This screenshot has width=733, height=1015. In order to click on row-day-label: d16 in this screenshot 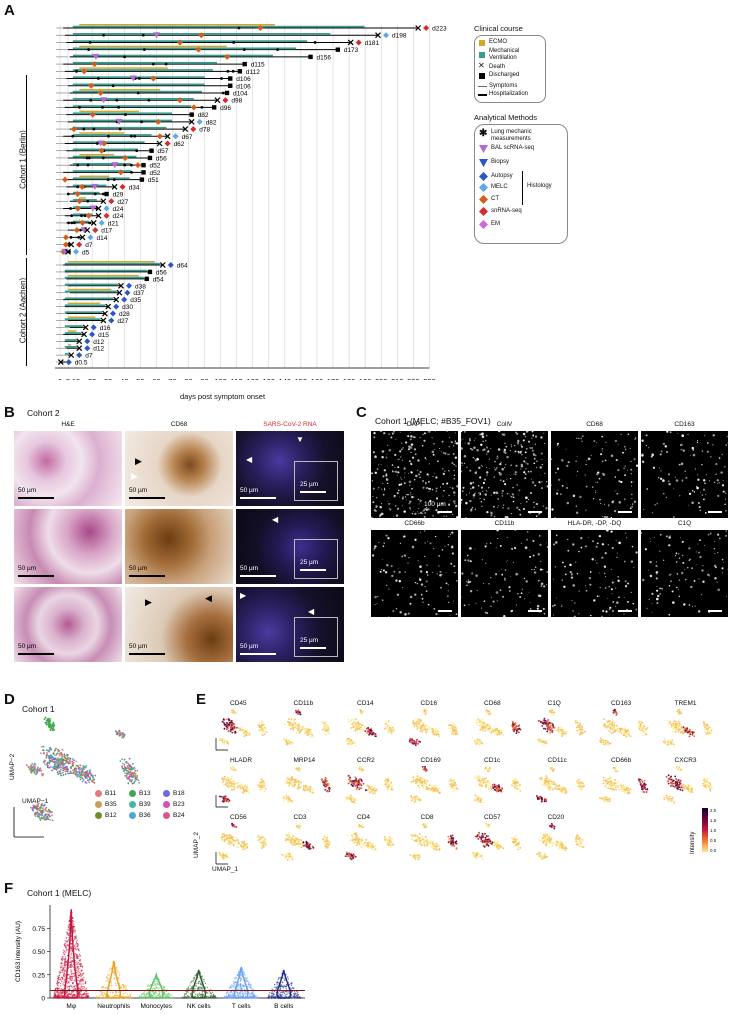, I will do `click(105, 328)`.